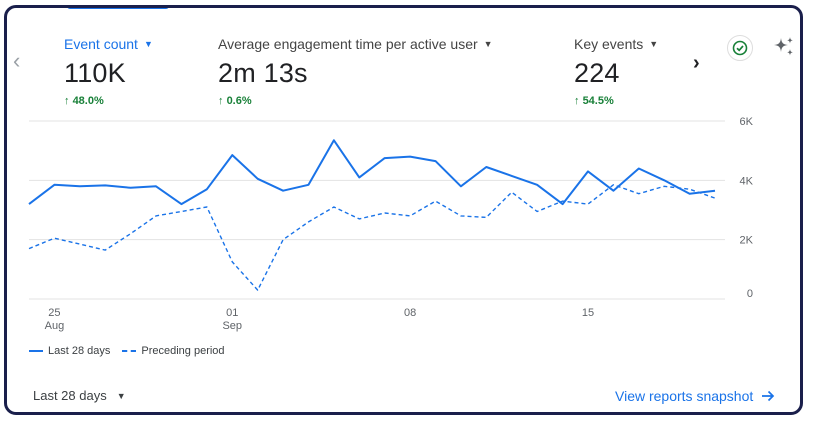  Describe the element at coordinates (70, 395) in the screenshot. I see `date-range-label: Last 28 days` at that location.